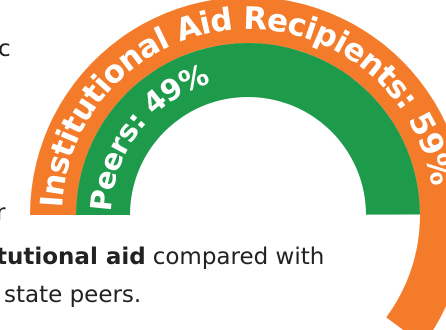 The image size is (446, 330). Describe the element at coordinates (3, 213) in the screenshot. I see `text-fragment: r` at that location.